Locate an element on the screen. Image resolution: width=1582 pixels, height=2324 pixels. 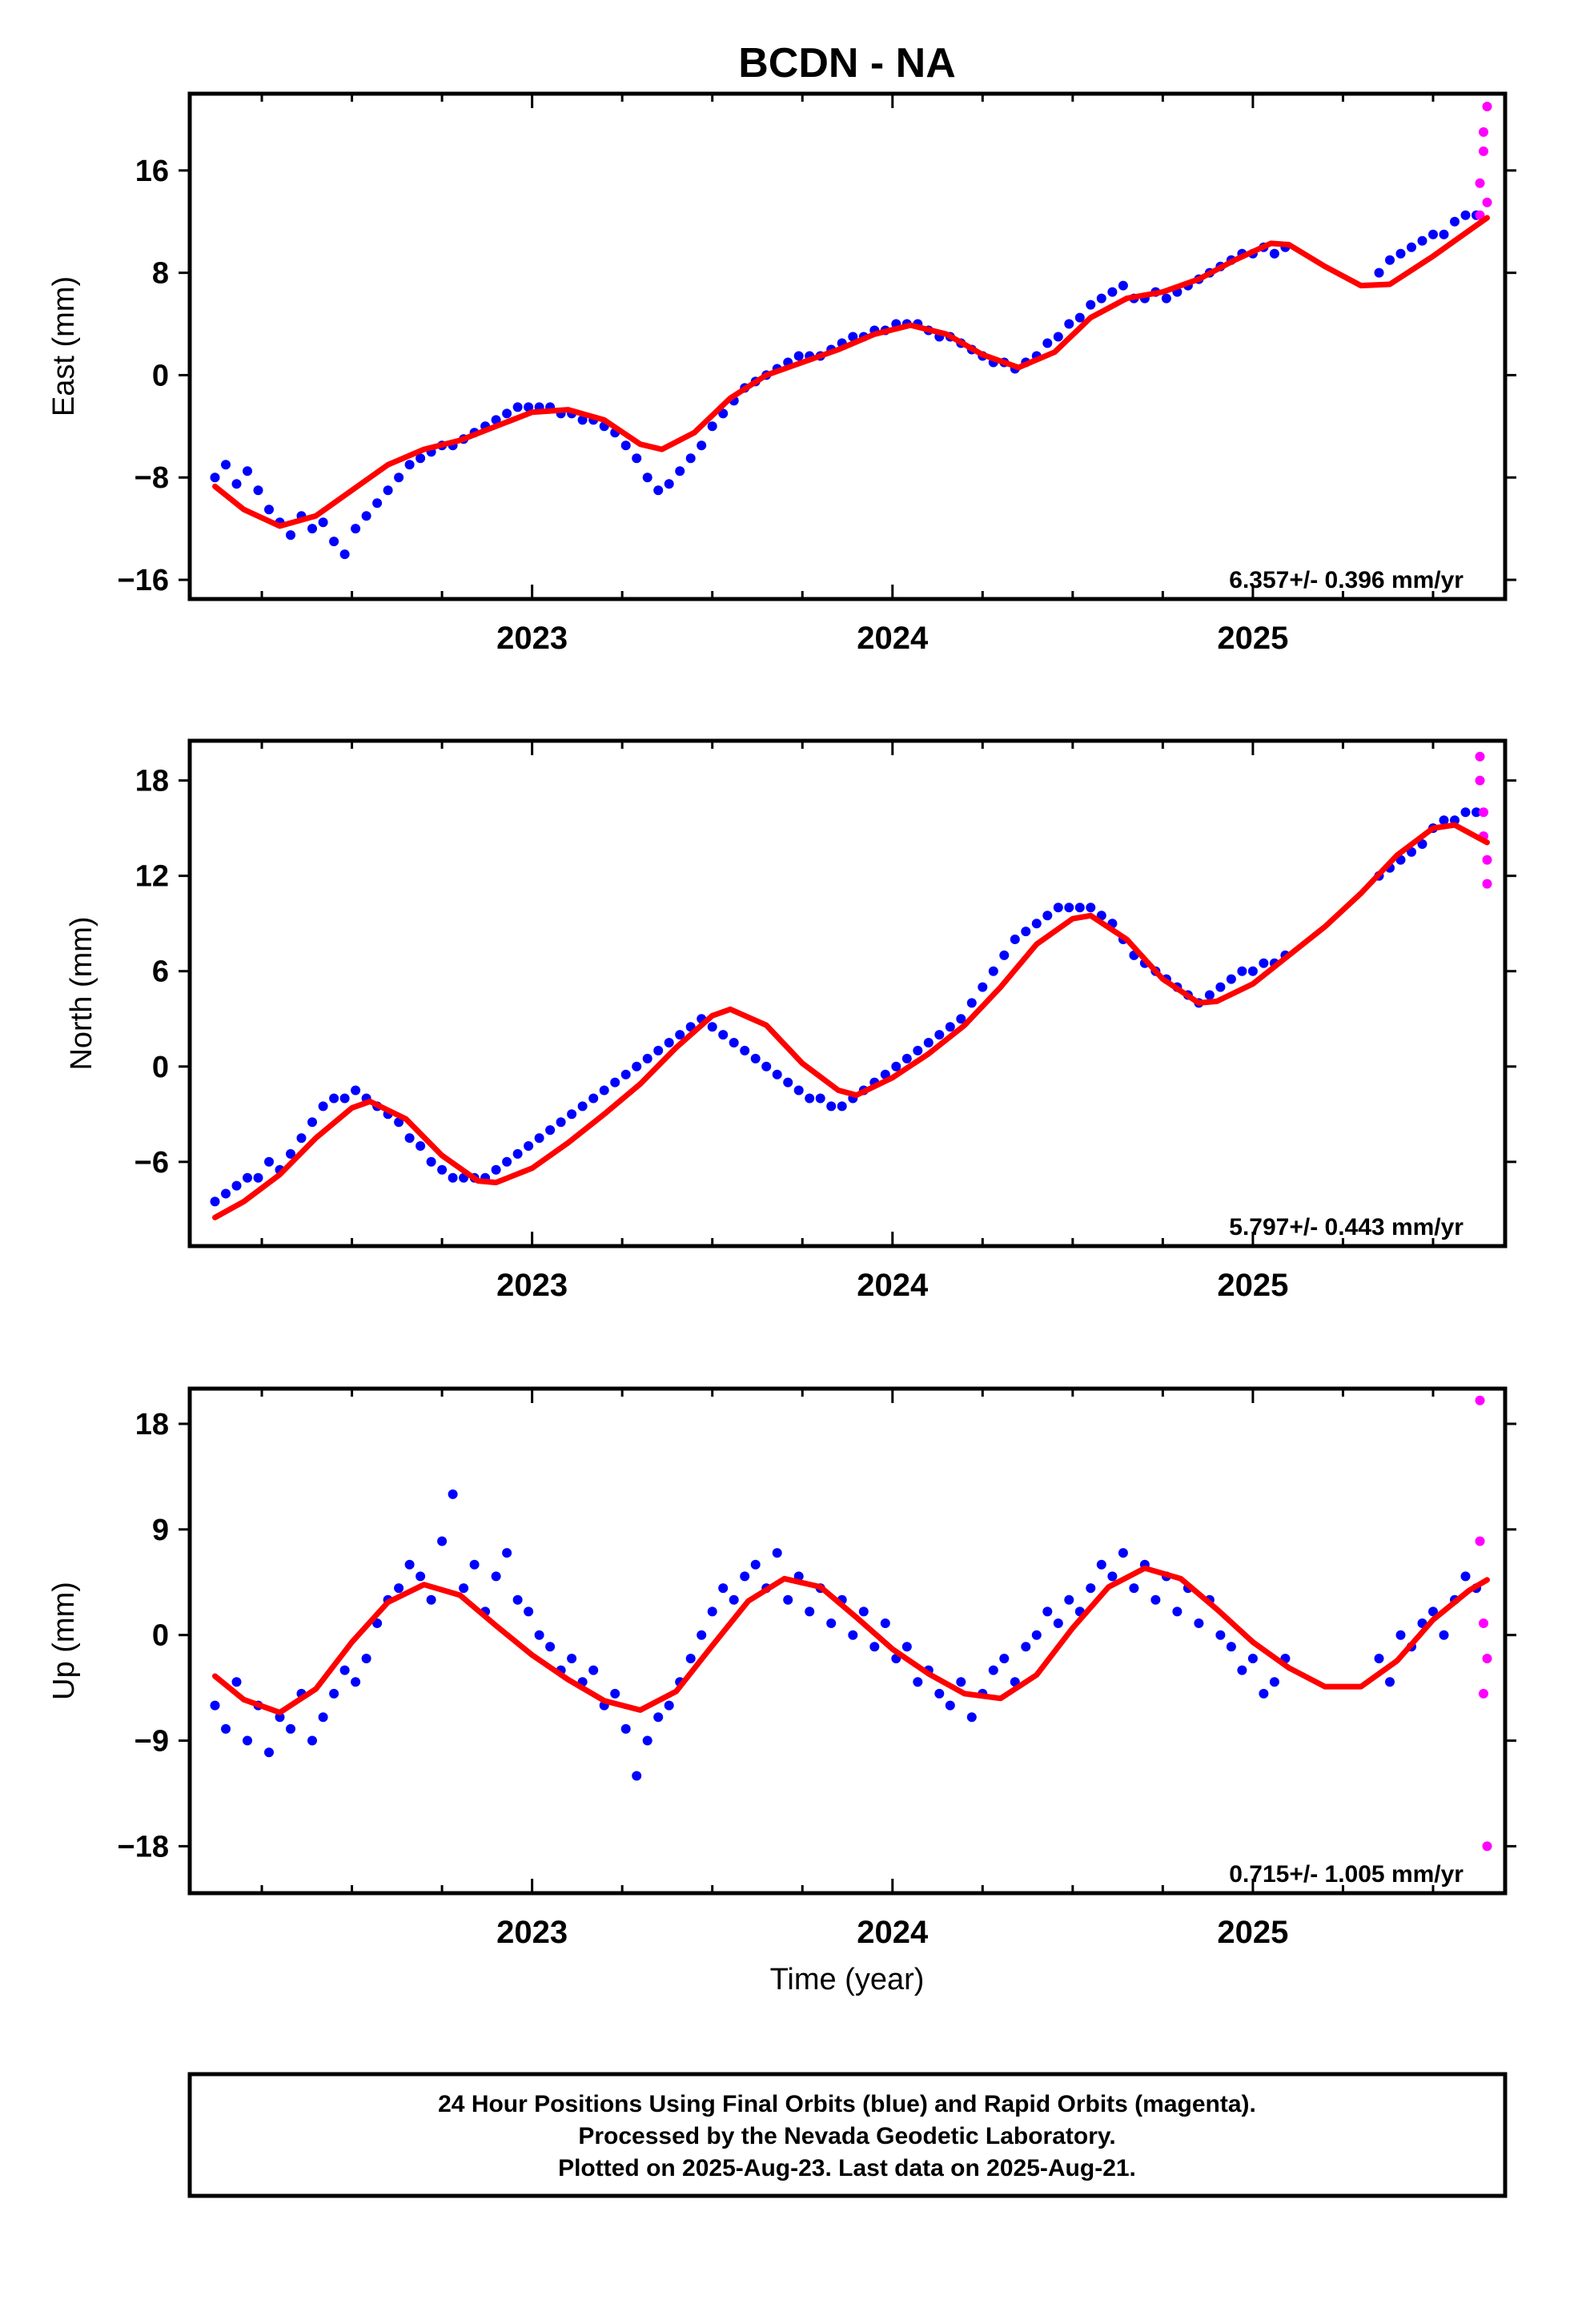
y-tick-label: 18 is located at coordinates (152, 1424).